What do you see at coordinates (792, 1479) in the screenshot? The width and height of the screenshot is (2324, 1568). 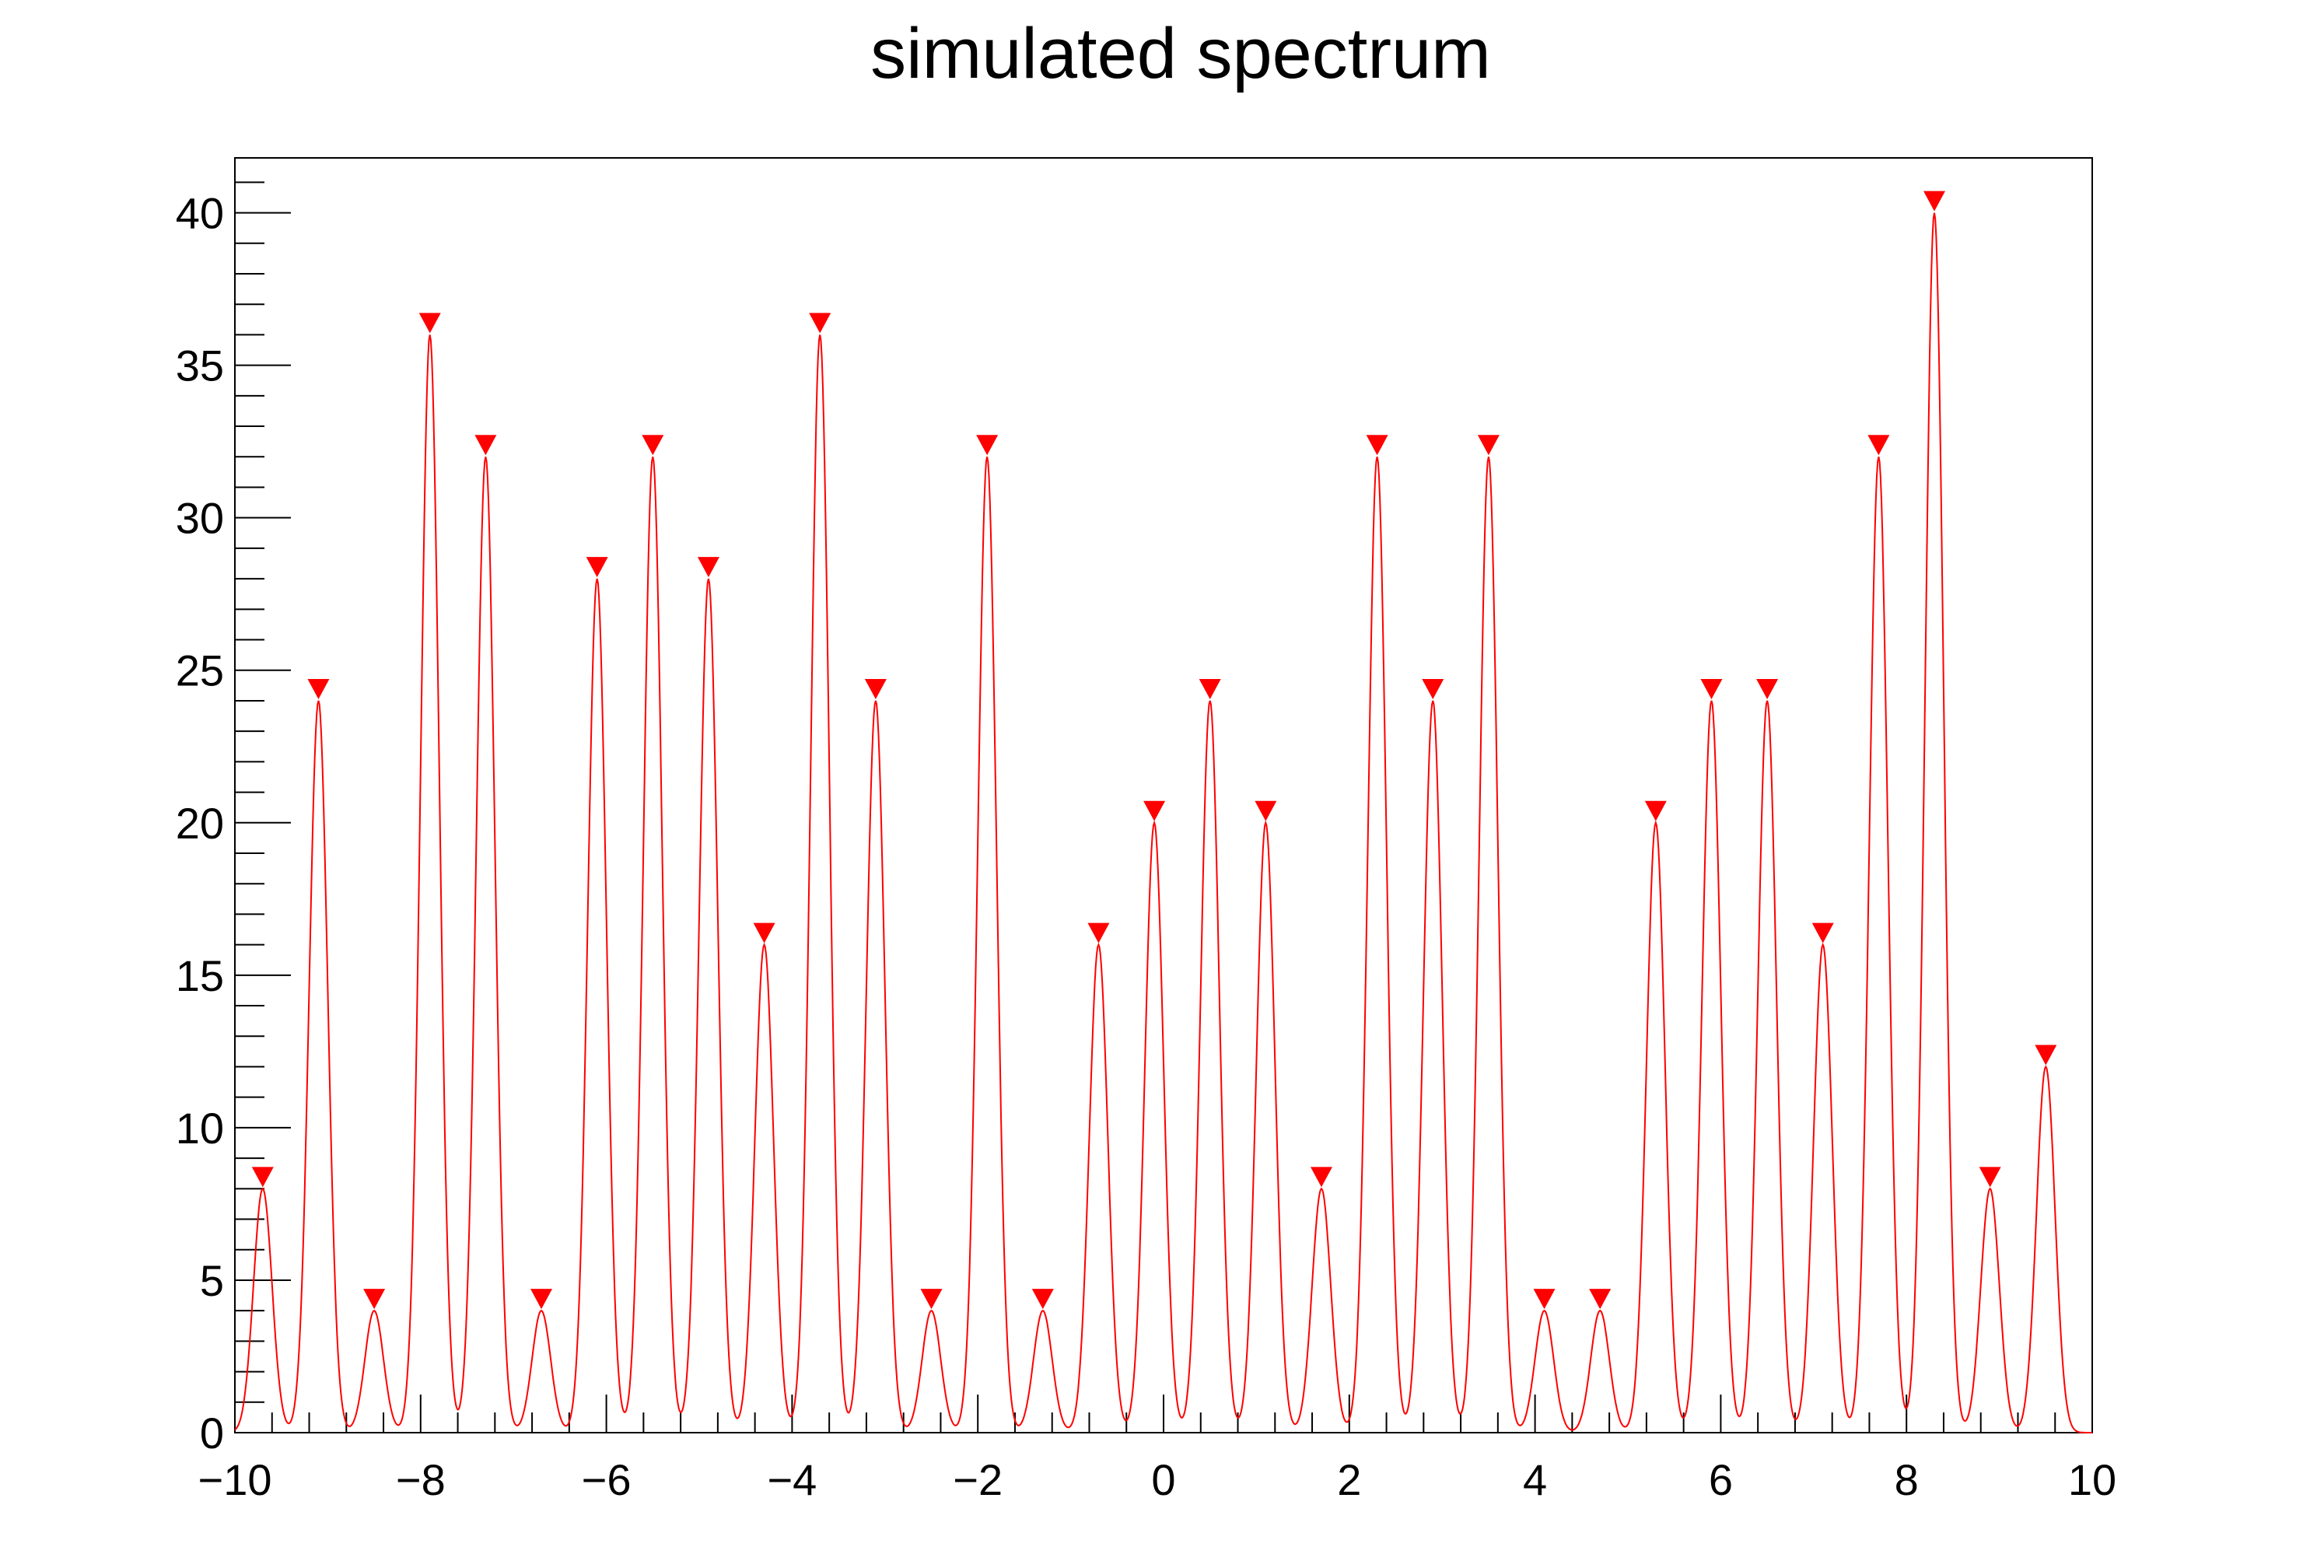 I see `x-tick-label: −4` at bounding box center [792, 1479].